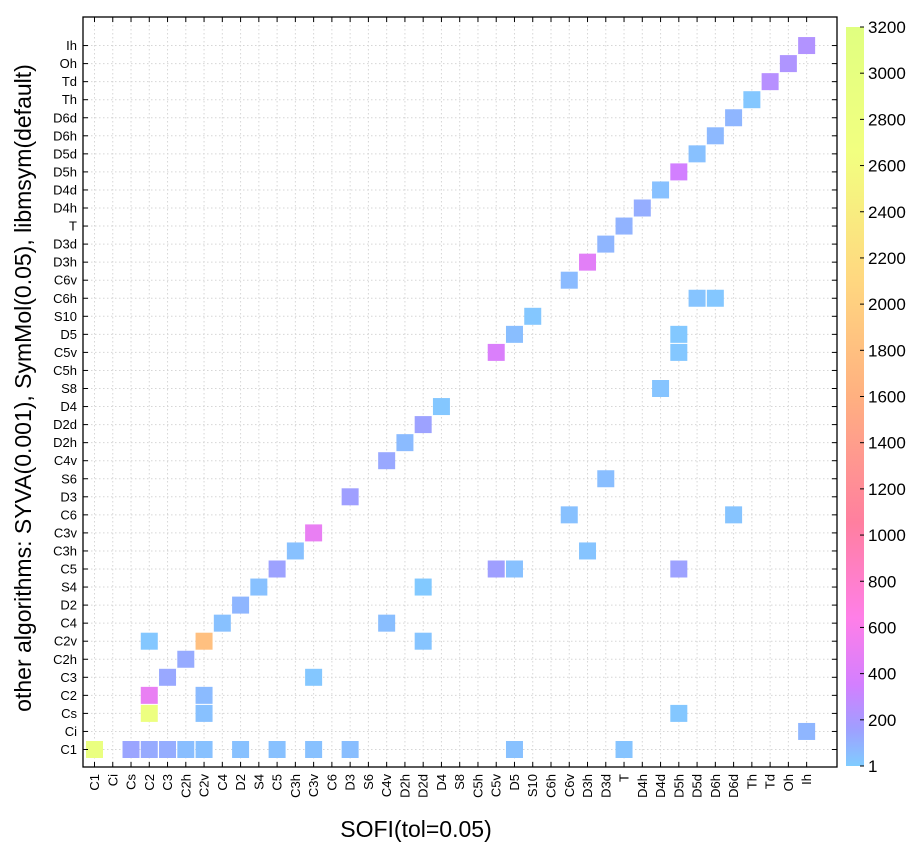 The image size is (910, 855). What do you see at coordinates (887, 304) in the screenshot?
I see `colorbar-tick-label: 2000` at bounding box center [887, 304].